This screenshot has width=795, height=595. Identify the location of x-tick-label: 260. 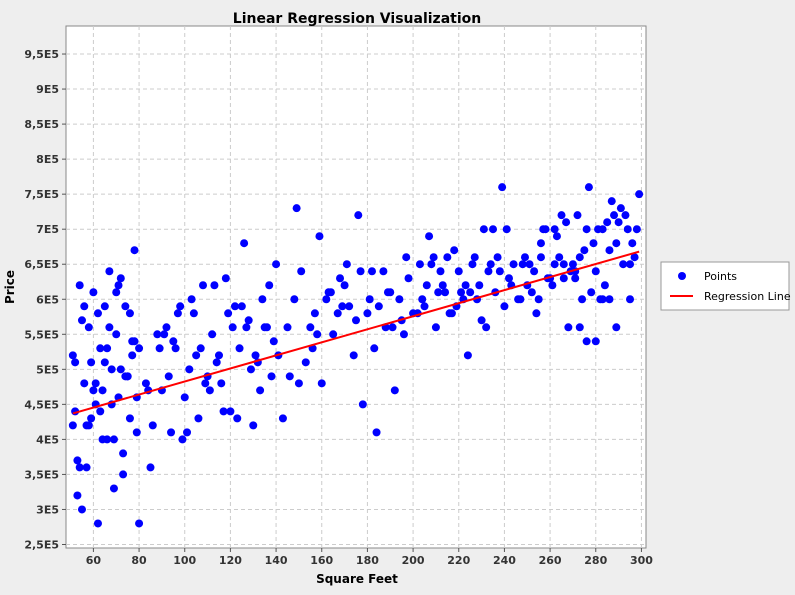
(550, 560).